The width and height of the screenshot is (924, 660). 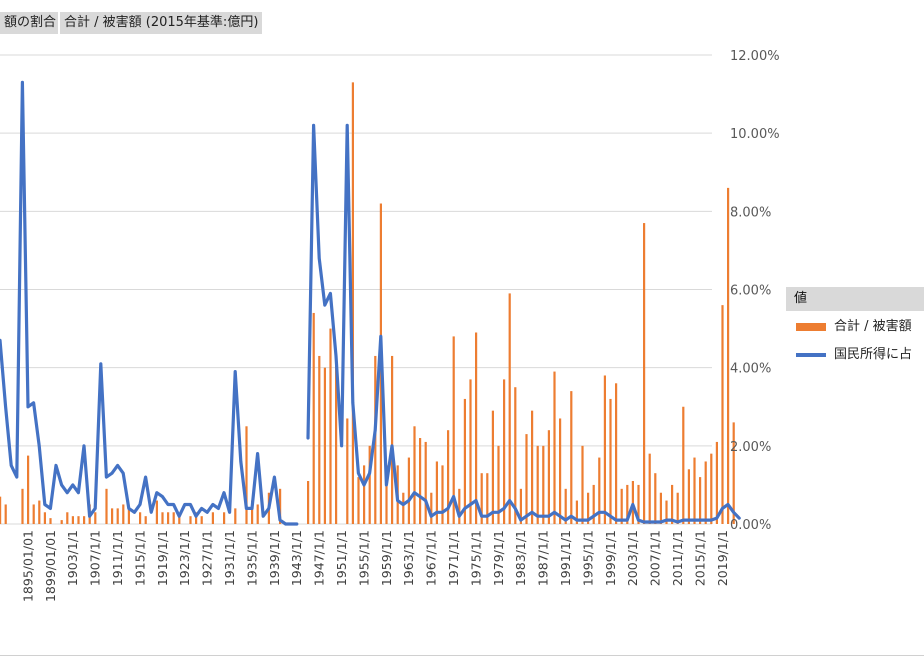 I want to click on y-axis-ticks: 0.00% 2.00% 4.00% 6.00% 8.00% 10.00% 12.00%, so click(x=755, y=291).